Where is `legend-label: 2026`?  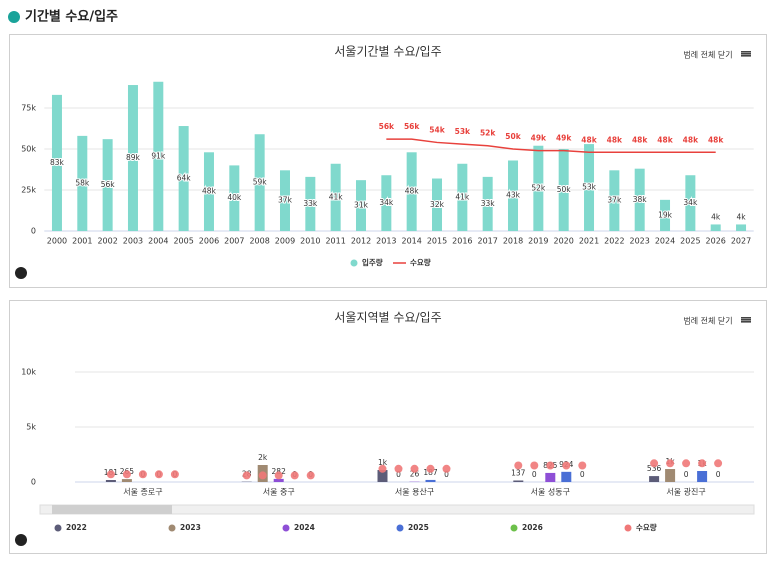 legend-label: 2026 is located at coordinates (532, 527).